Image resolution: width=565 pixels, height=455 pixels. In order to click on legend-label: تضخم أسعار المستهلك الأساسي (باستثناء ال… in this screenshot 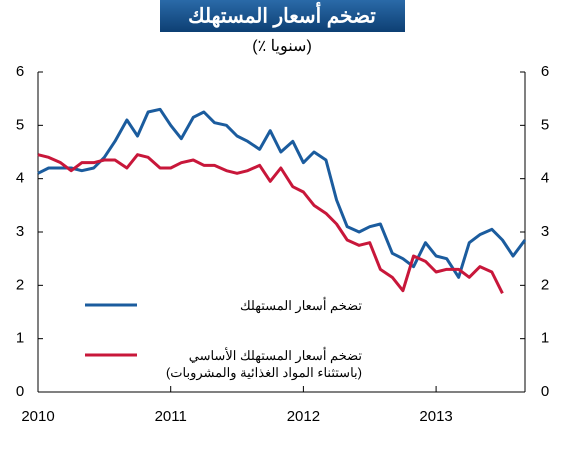, I will do `click(263, 364)`.